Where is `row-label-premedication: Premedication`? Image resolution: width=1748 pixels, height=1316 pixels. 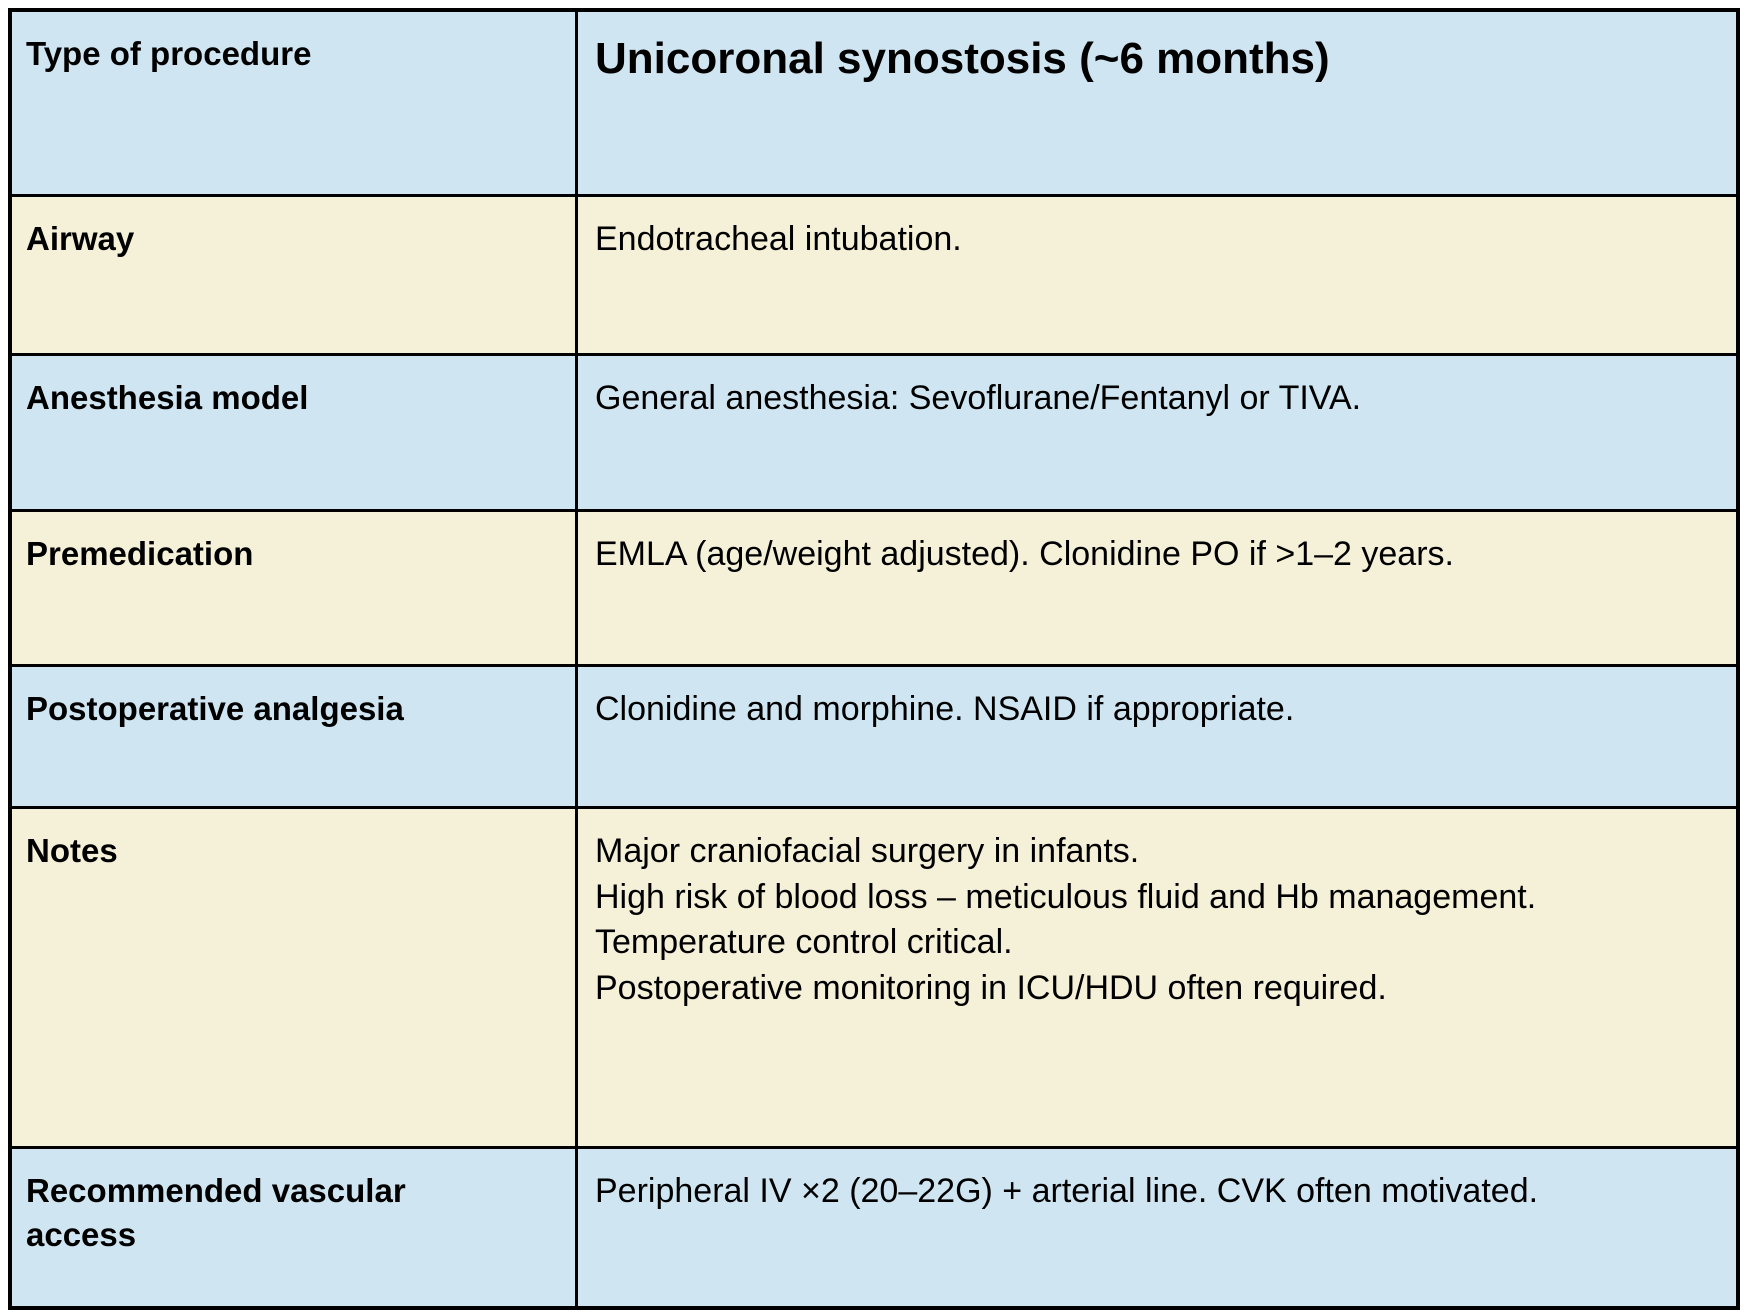 row-label-premedication: Premedication is located at coordinates (295, 588).